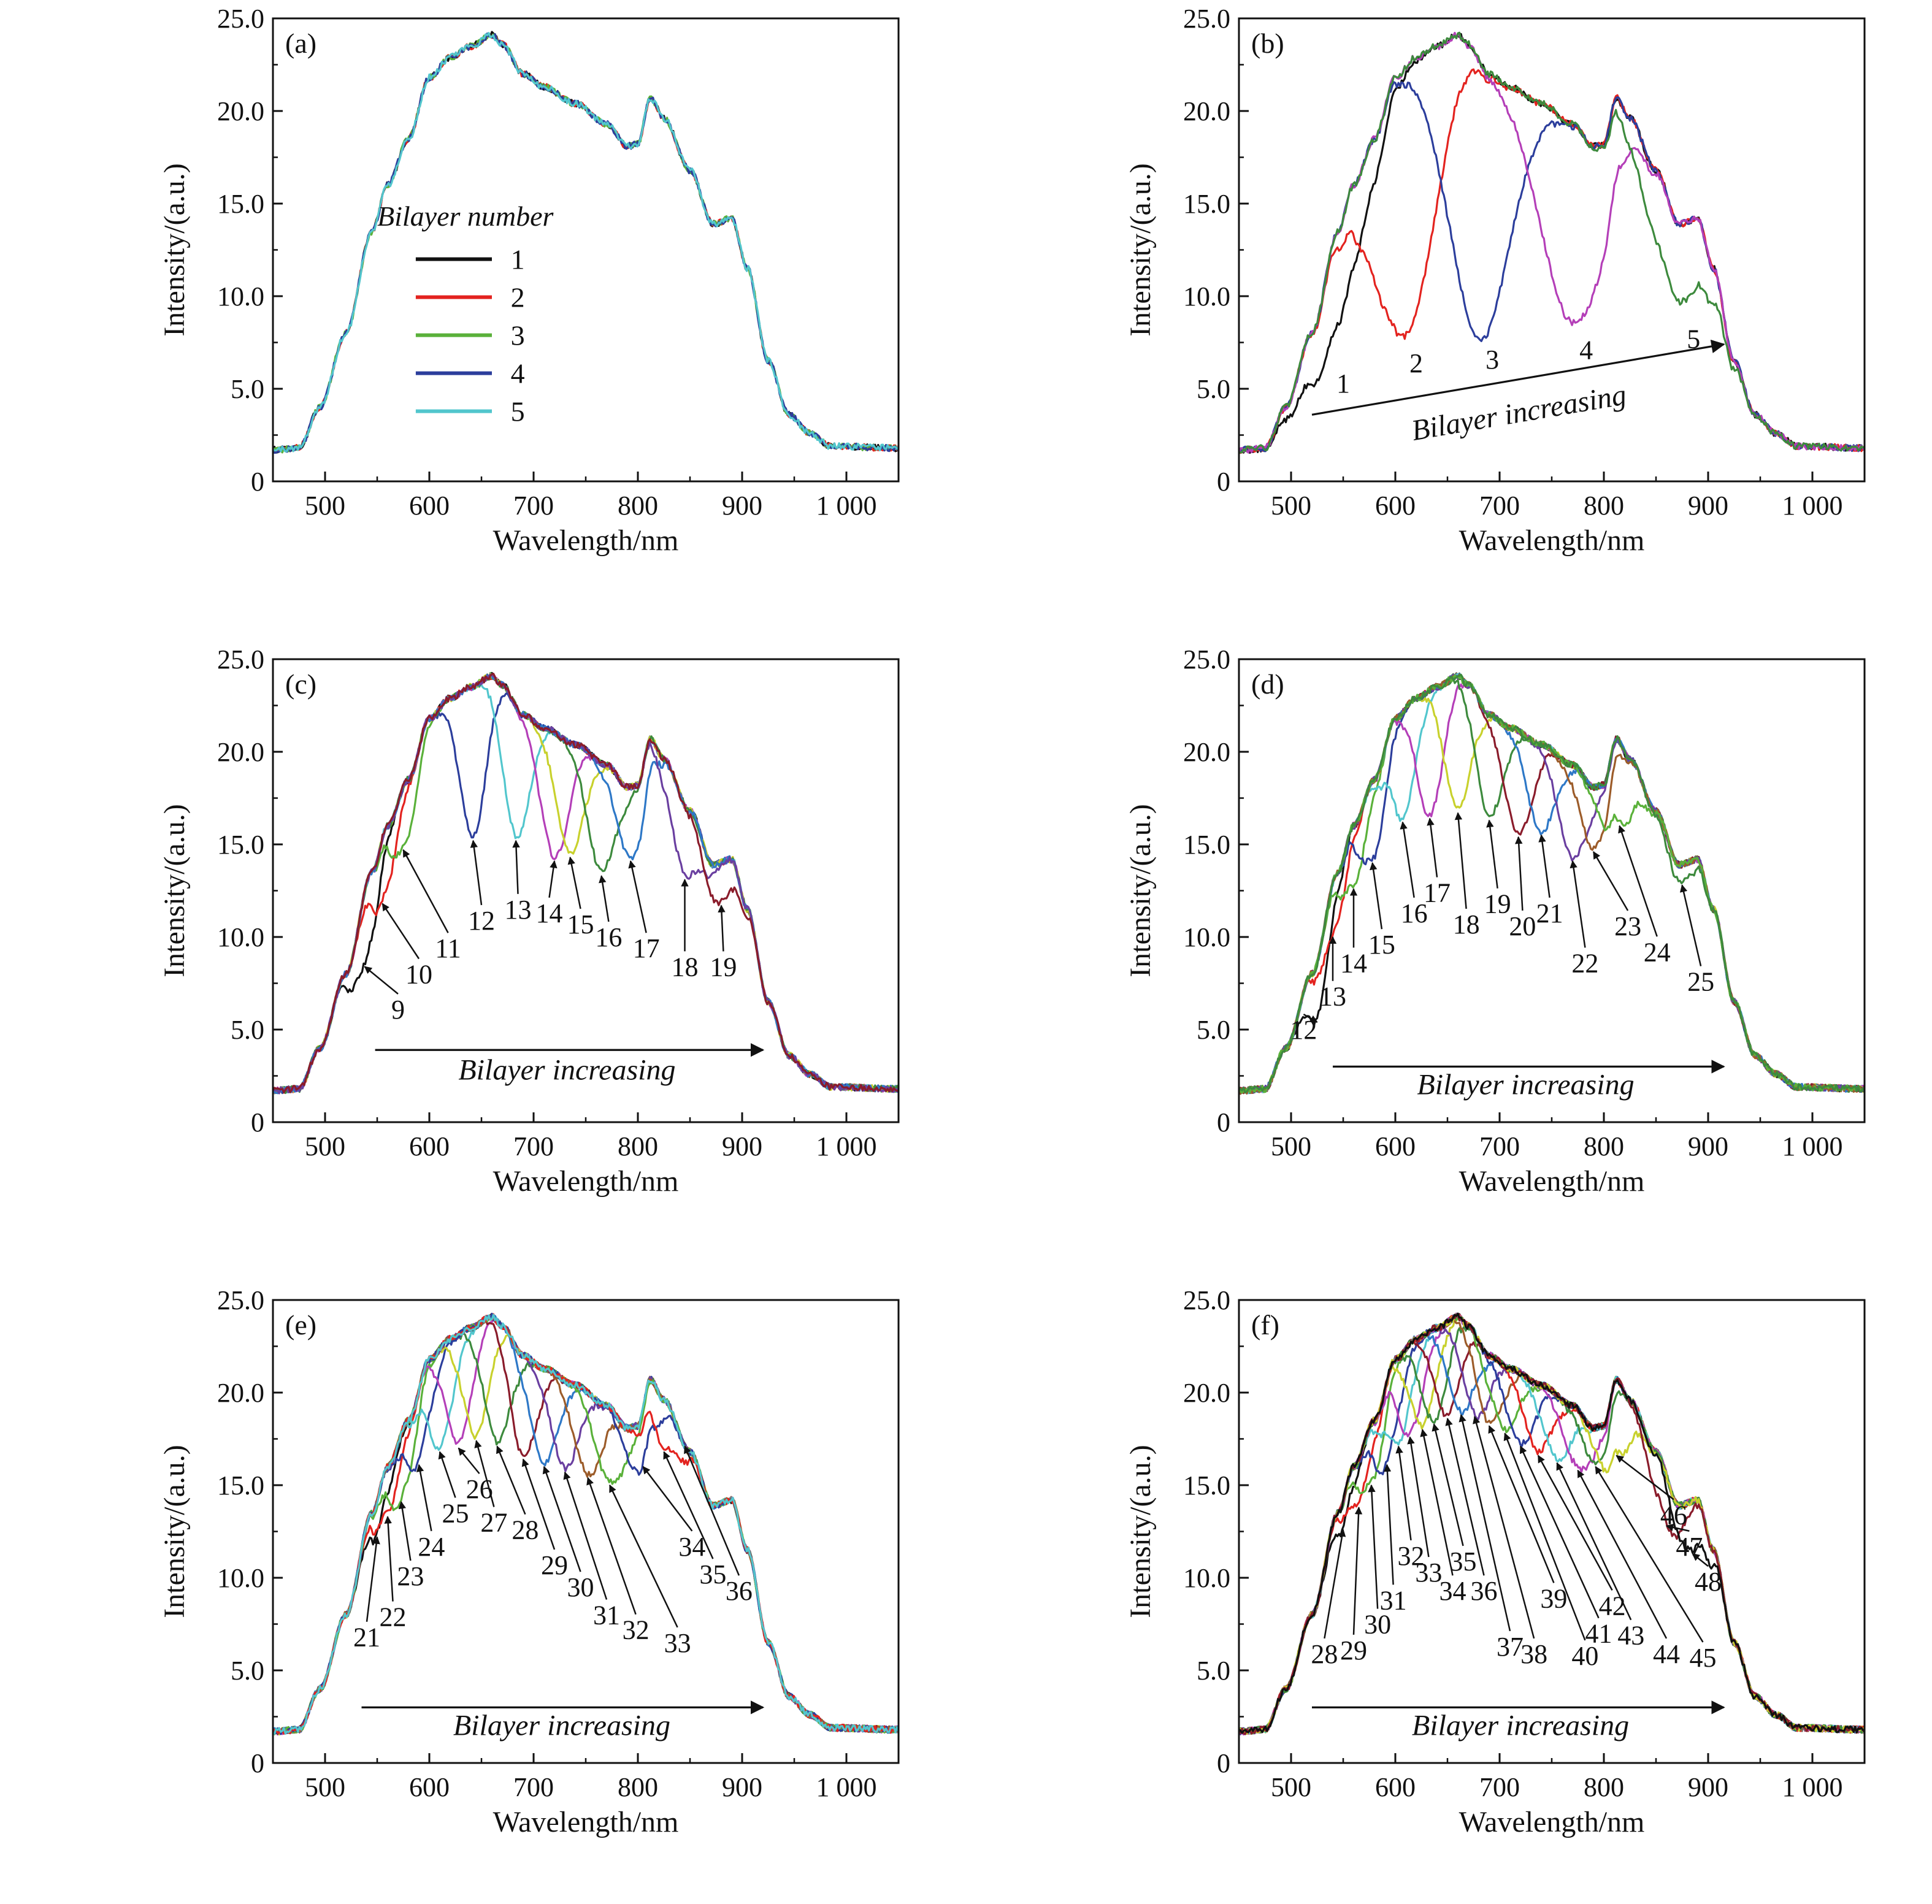 Image resolution: width=1932 pixels, height=1904 pixels. I want to click on x-axis-label: Wavelength/nm, so click(586, 1181).